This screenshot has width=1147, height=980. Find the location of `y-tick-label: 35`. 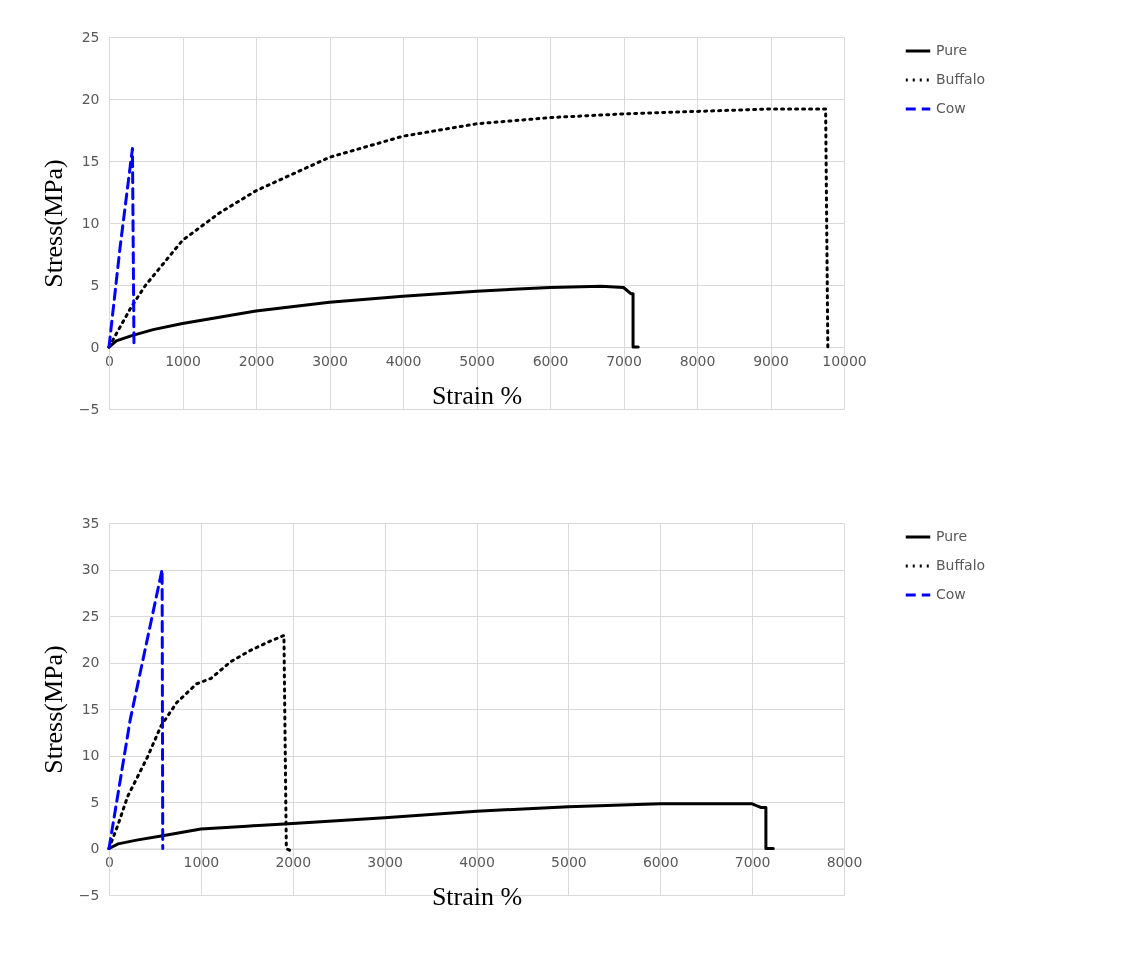

y-tick-label: 35 is located at coordinates (90, 522).